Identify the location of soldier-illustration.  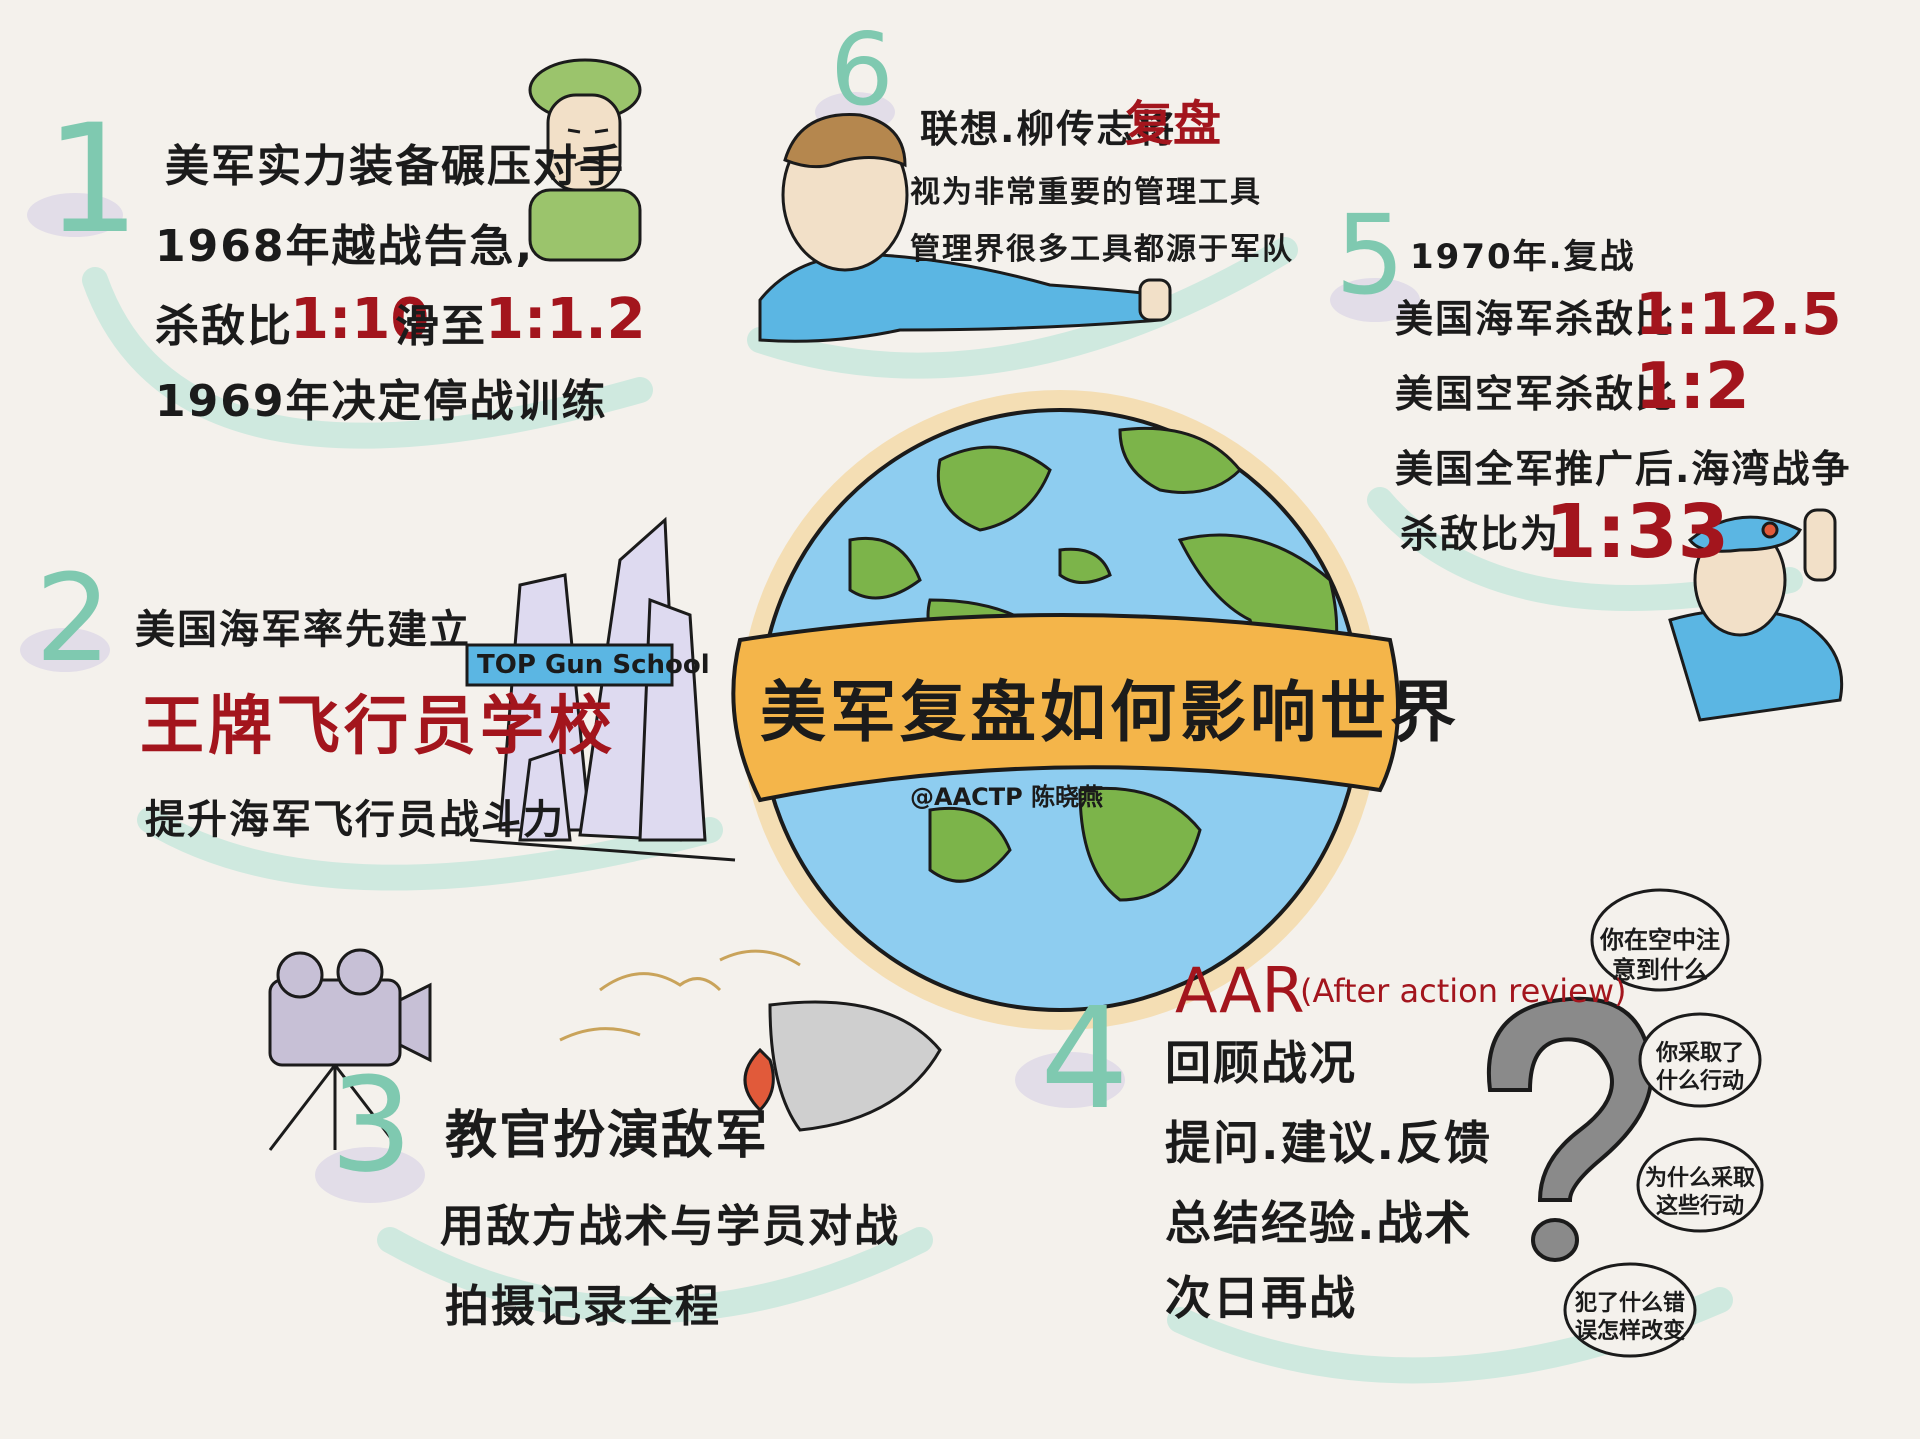
(585, 160).